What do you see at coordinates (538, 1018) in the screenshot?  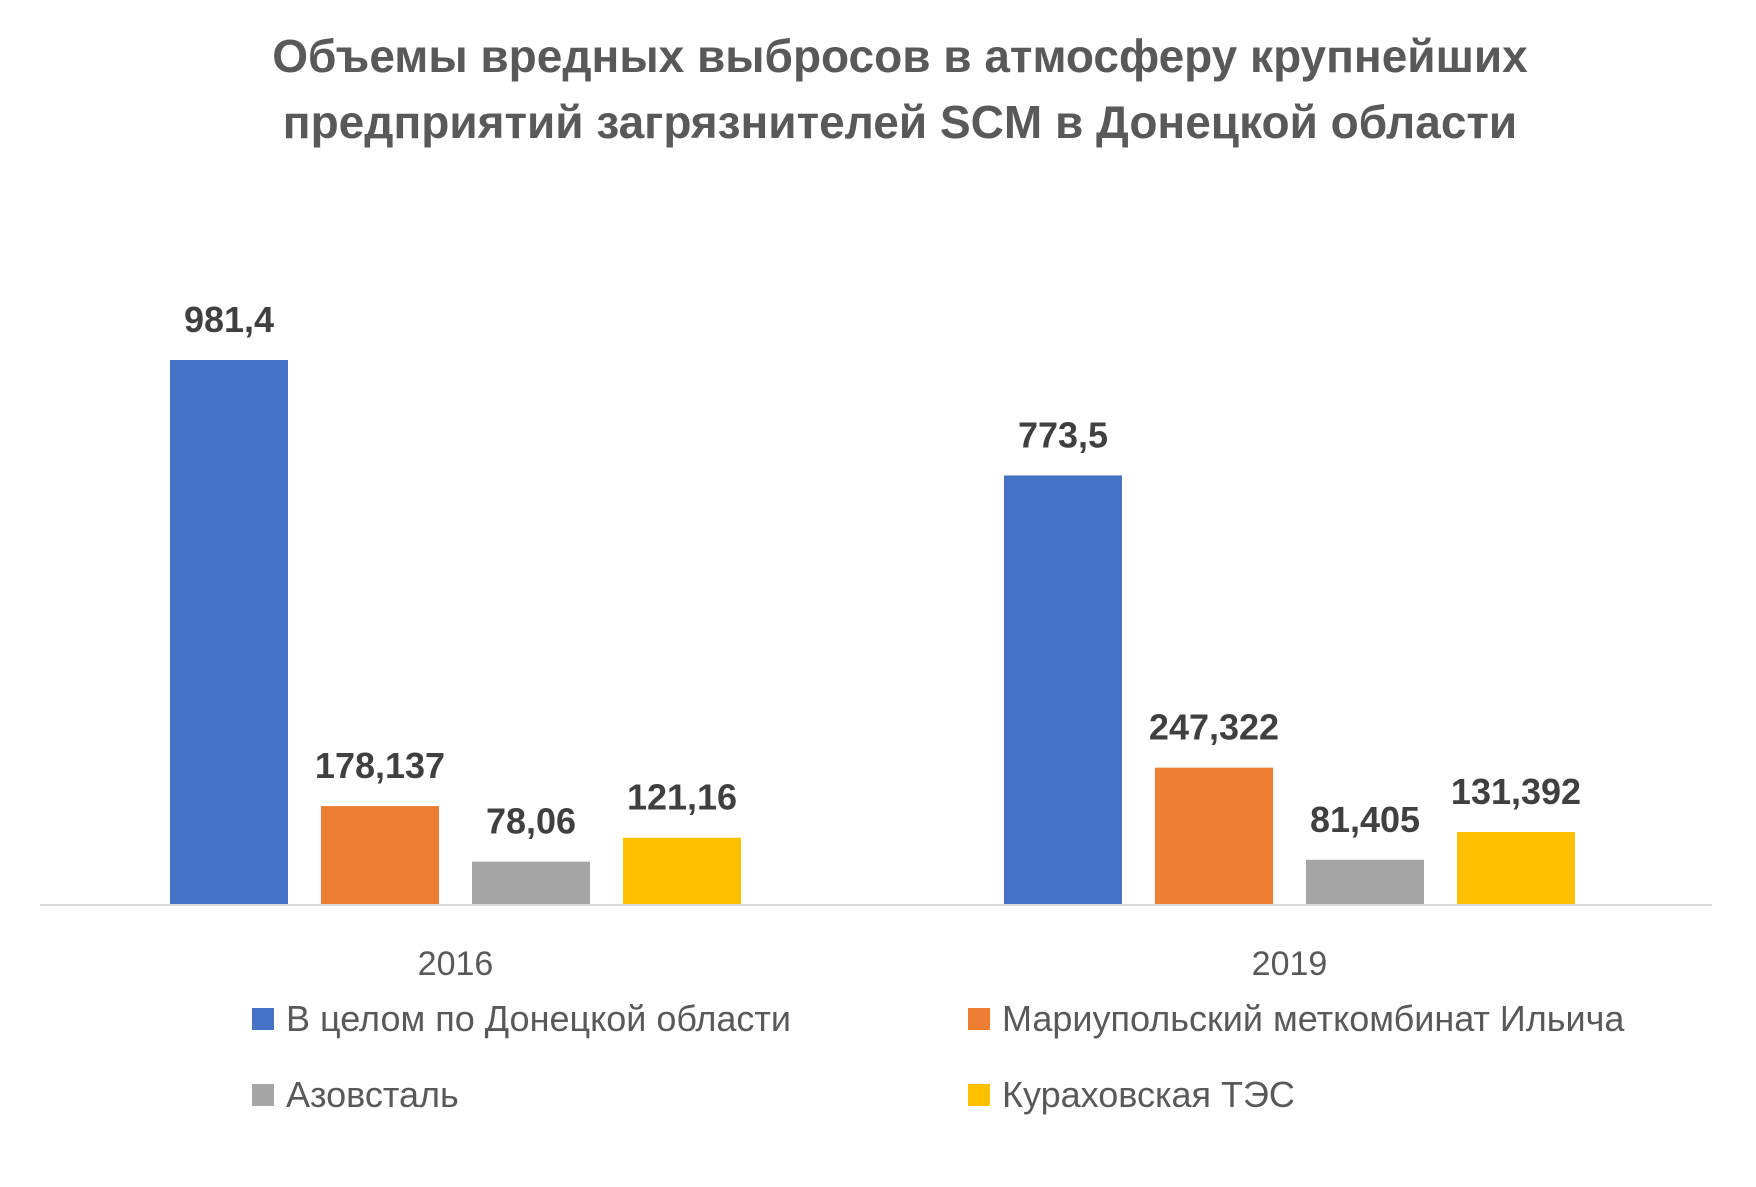 I see `legend-label-0: В целом по Донецкой области` at bounding box center [538, 1018].